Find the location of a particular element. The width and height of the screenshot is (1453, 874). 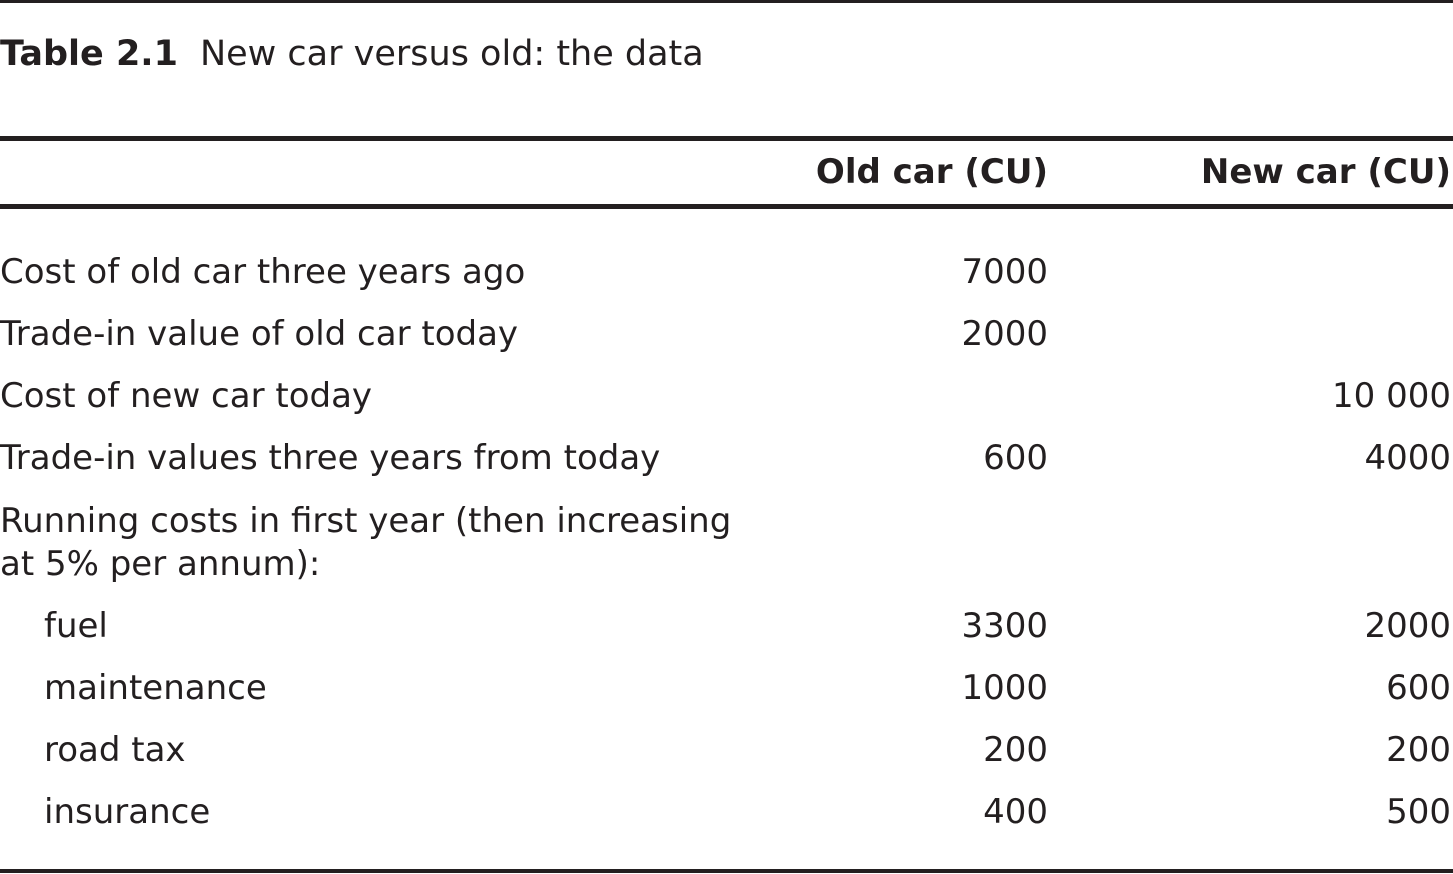

top-rule is located at coordinates (726, 1).